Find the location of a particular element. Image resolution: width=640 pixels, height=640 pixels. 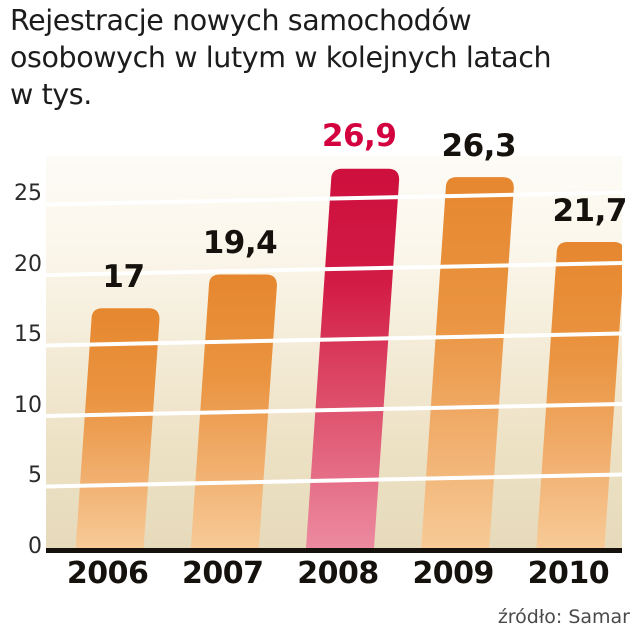

title-line-2: osobowych w lutym w kolejnych latach is located at coordinates (281, 57).